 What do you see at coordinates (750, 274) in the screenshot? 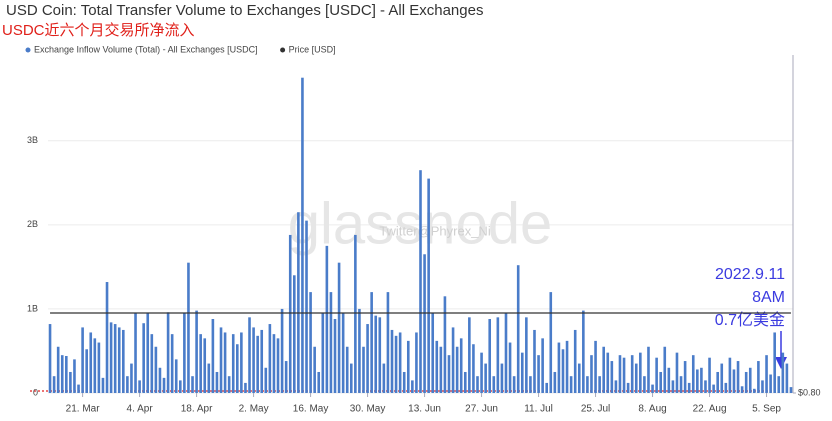
I see `annotation: 2022.9.11` at bounding box center [750, 274].